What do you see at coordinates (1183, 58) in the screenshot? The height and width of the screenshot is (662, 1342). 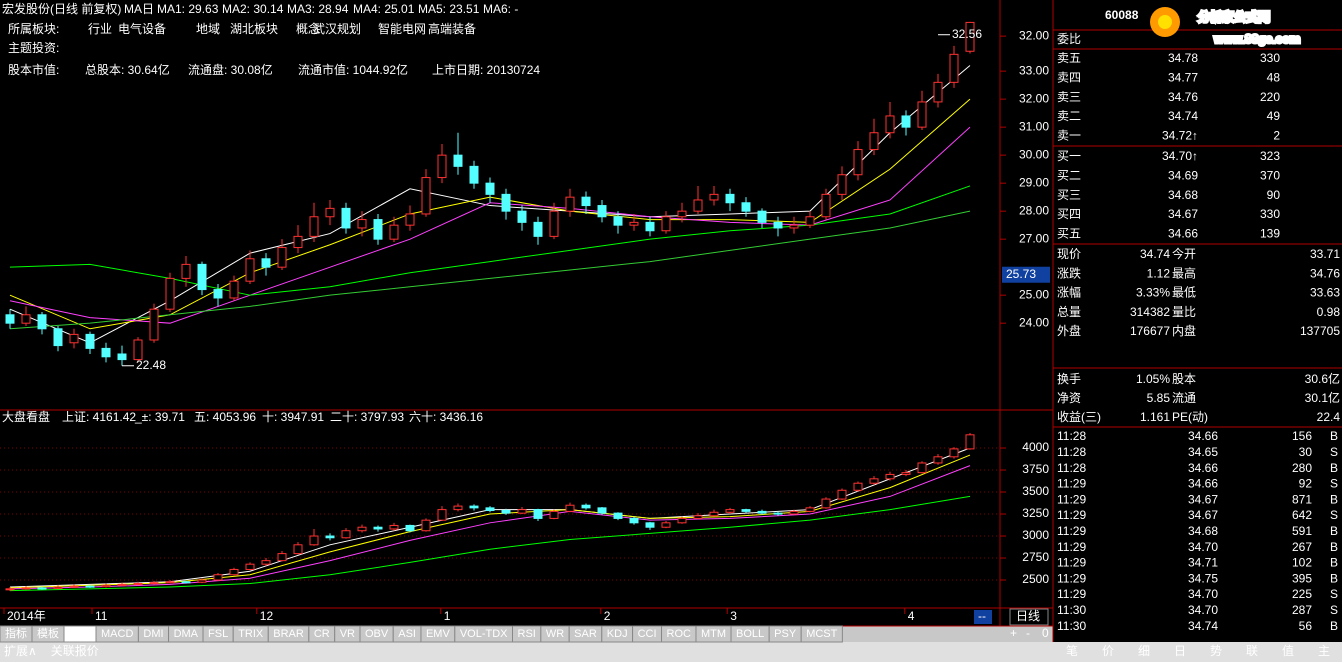 I see `book-price: 34.78` at bounding box center [1183, 58].